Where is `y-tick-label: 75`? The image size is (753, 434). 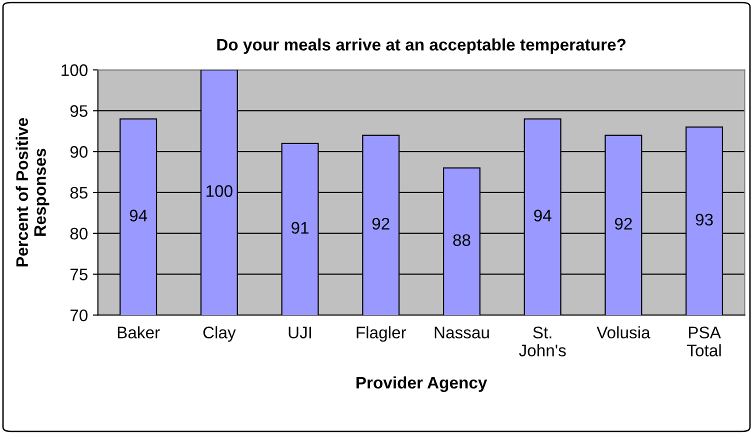 y-tick-label: 75 is located at coordinates (79, 274).